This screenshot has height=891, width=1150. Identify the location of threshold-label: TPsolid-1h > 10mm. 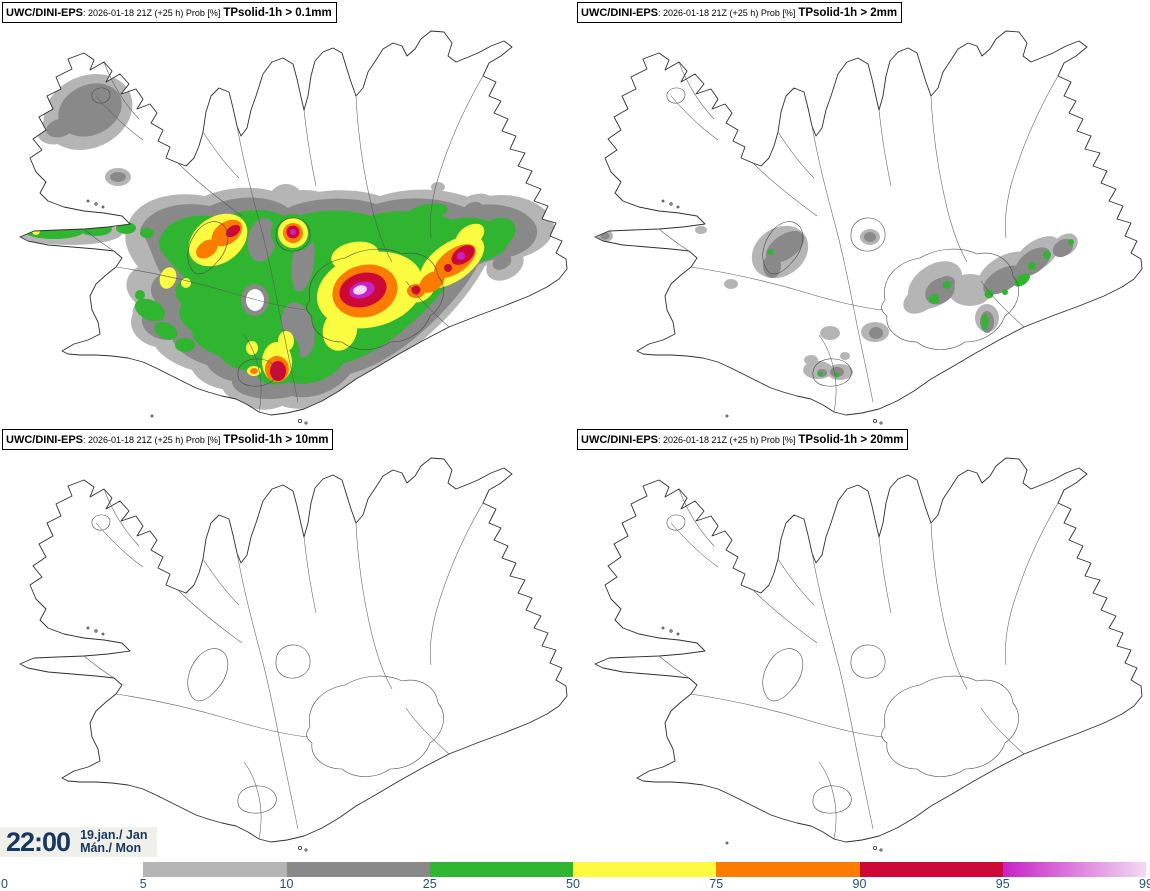
(276, 440).